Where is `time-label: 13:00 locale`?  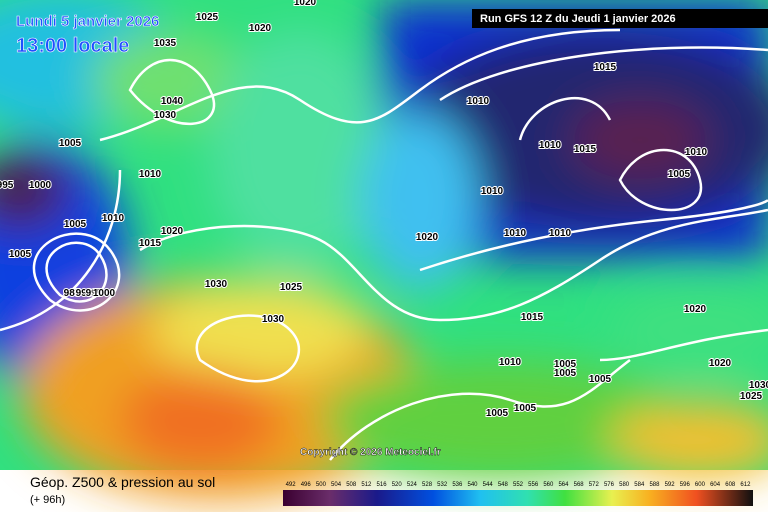
time-label: 13:00 locale is located at coordinates (72, 46).